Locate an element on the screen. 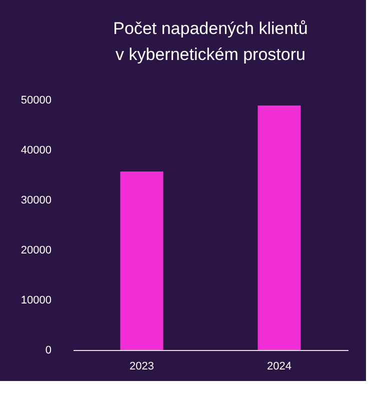  y-tick-label: 10000 is located at coordinates (36, 300).